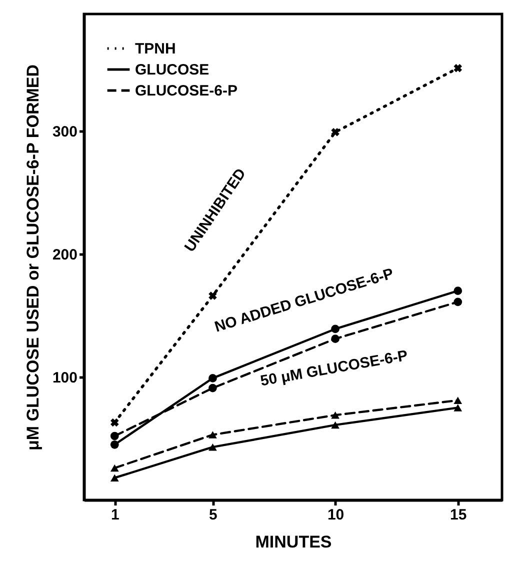  Describe the element at coordinates (65, 255) in the screenshot. I see `y-tick-label: 200` at that location.